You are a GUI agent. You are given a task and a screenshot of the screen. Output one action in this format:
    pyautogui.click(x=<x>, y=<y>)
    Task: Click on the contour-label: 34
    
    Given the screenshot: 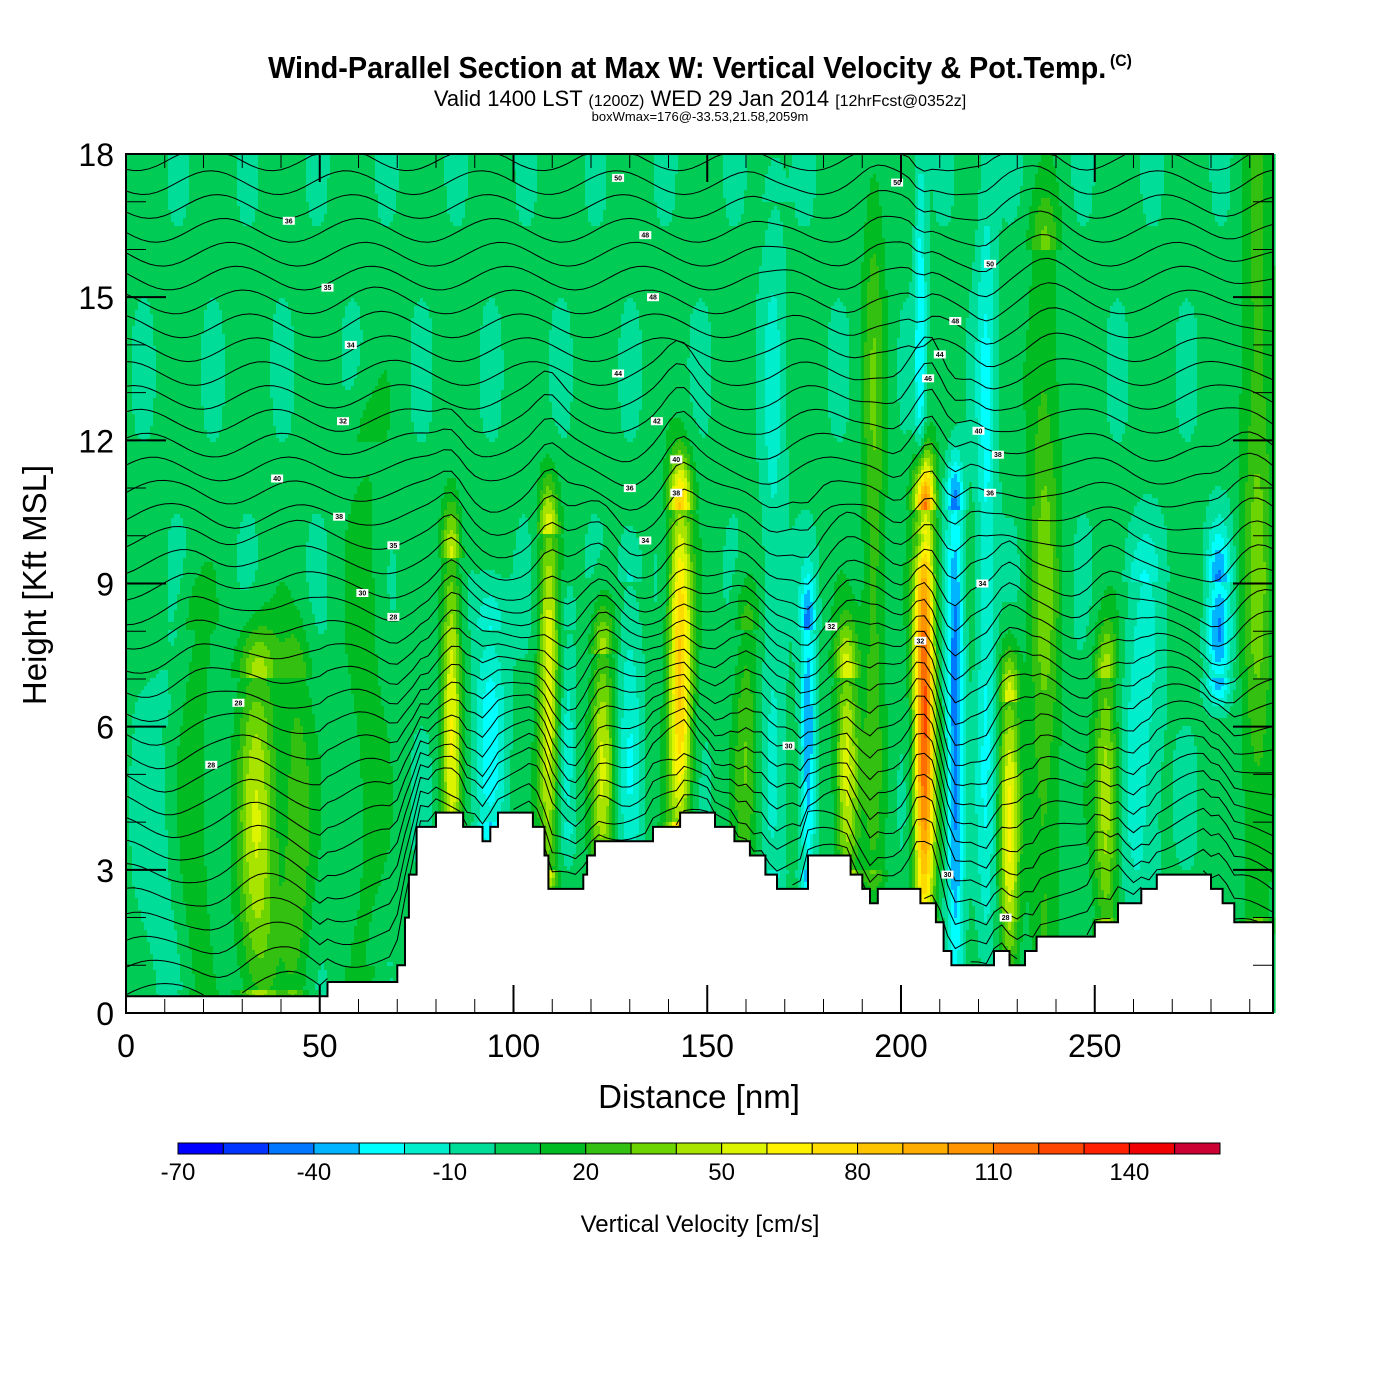 What is the action you would take?
    pyautogui.click(x=982, y=583)
    